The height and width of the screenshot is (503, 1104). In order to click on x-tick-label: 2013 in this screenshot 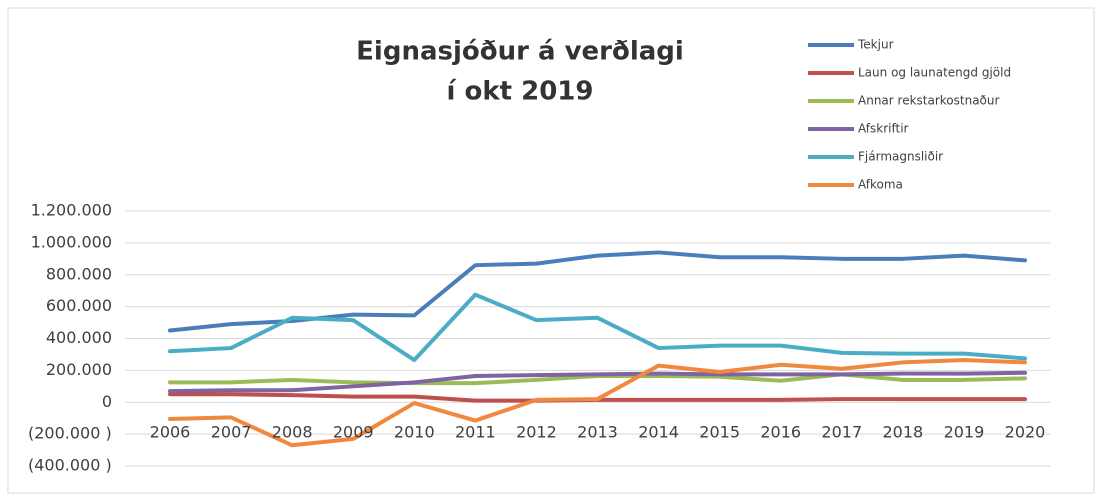, I will do `click(597, 432)`.